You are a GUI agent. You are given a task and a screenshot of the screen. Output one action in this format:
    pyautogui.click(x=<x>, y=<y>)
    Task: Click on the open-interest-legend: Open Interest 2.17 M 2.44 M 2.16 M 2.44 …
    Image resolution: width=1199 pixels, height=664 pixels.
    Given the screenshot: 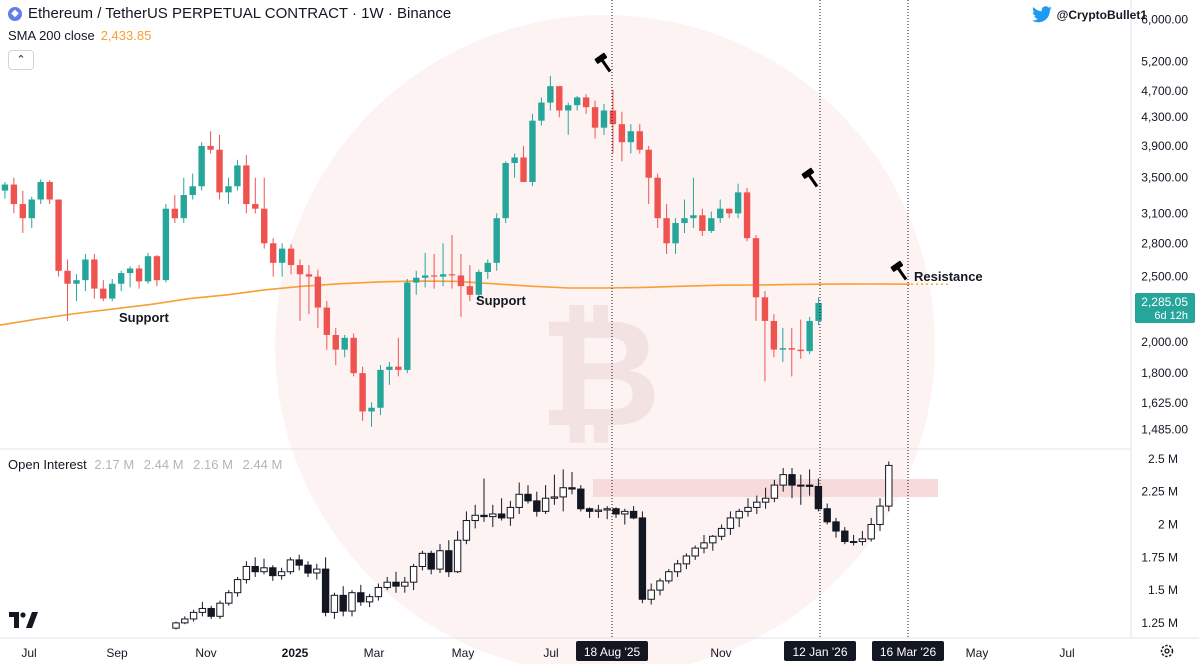 What is the action you would take?
    pyautogui.click(x=148, y=464)
    